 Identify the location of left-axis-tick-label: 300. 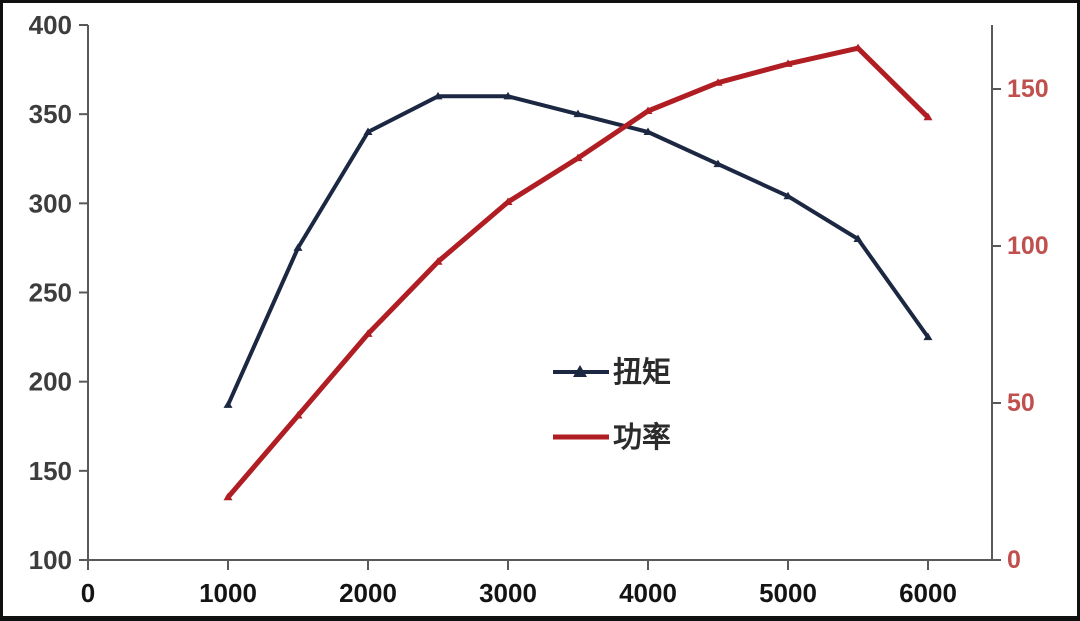
(50, 203).